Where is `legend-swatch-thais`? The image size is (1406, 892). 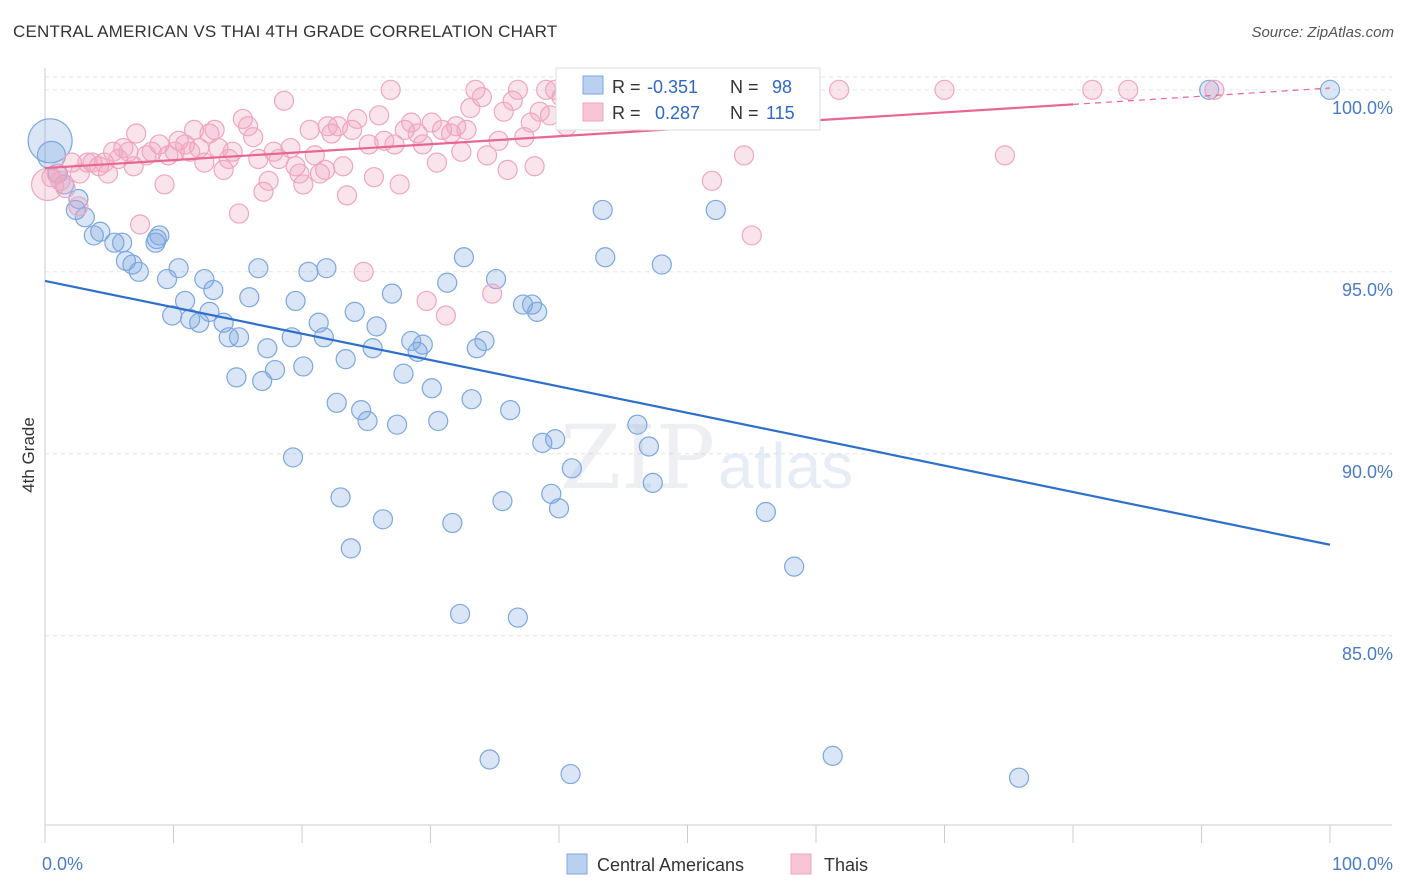 legend-swatch-thais is located at coordinates (801, 864).